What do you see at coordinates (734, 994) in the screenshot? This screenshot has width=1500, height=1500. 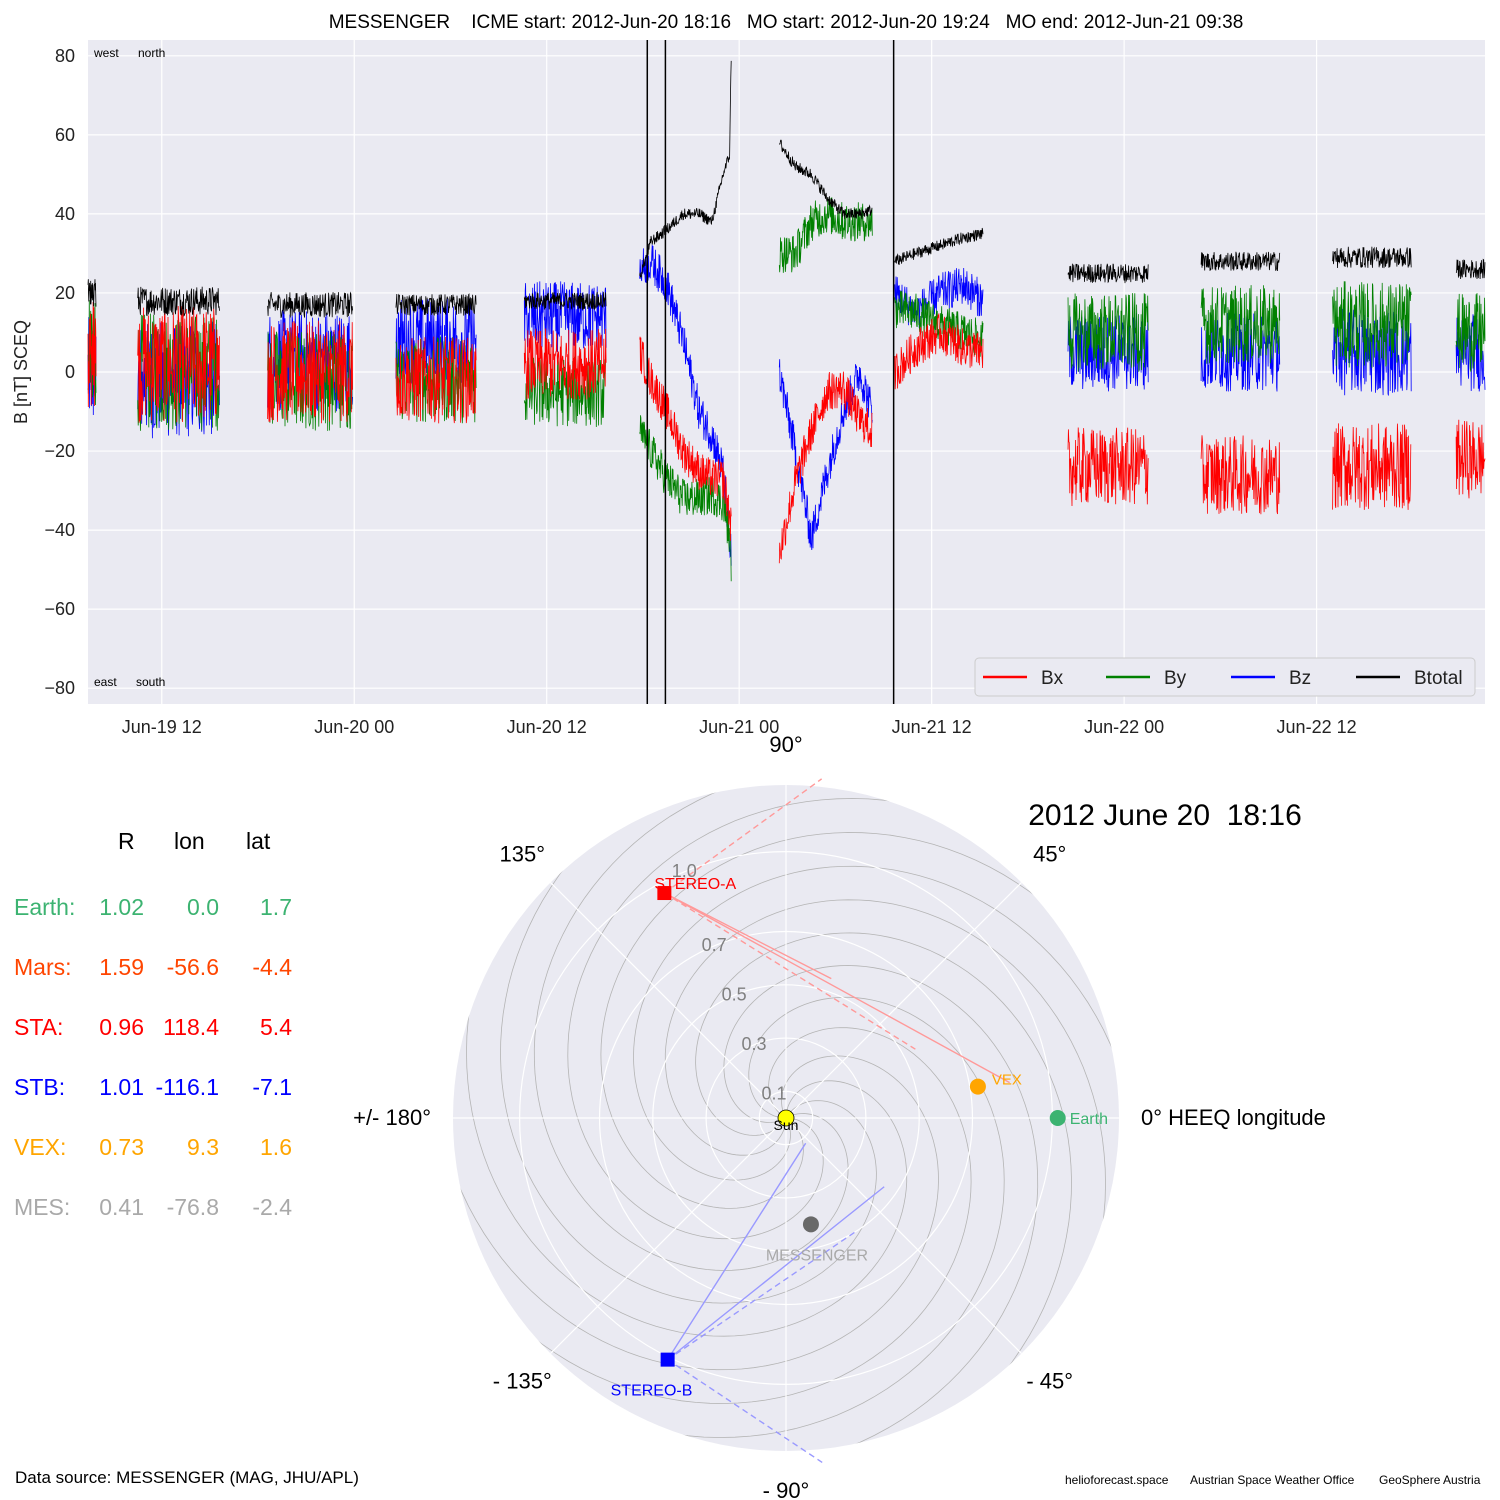 I see `r-tick-label: 0.5` at bounding box center [734, 994].